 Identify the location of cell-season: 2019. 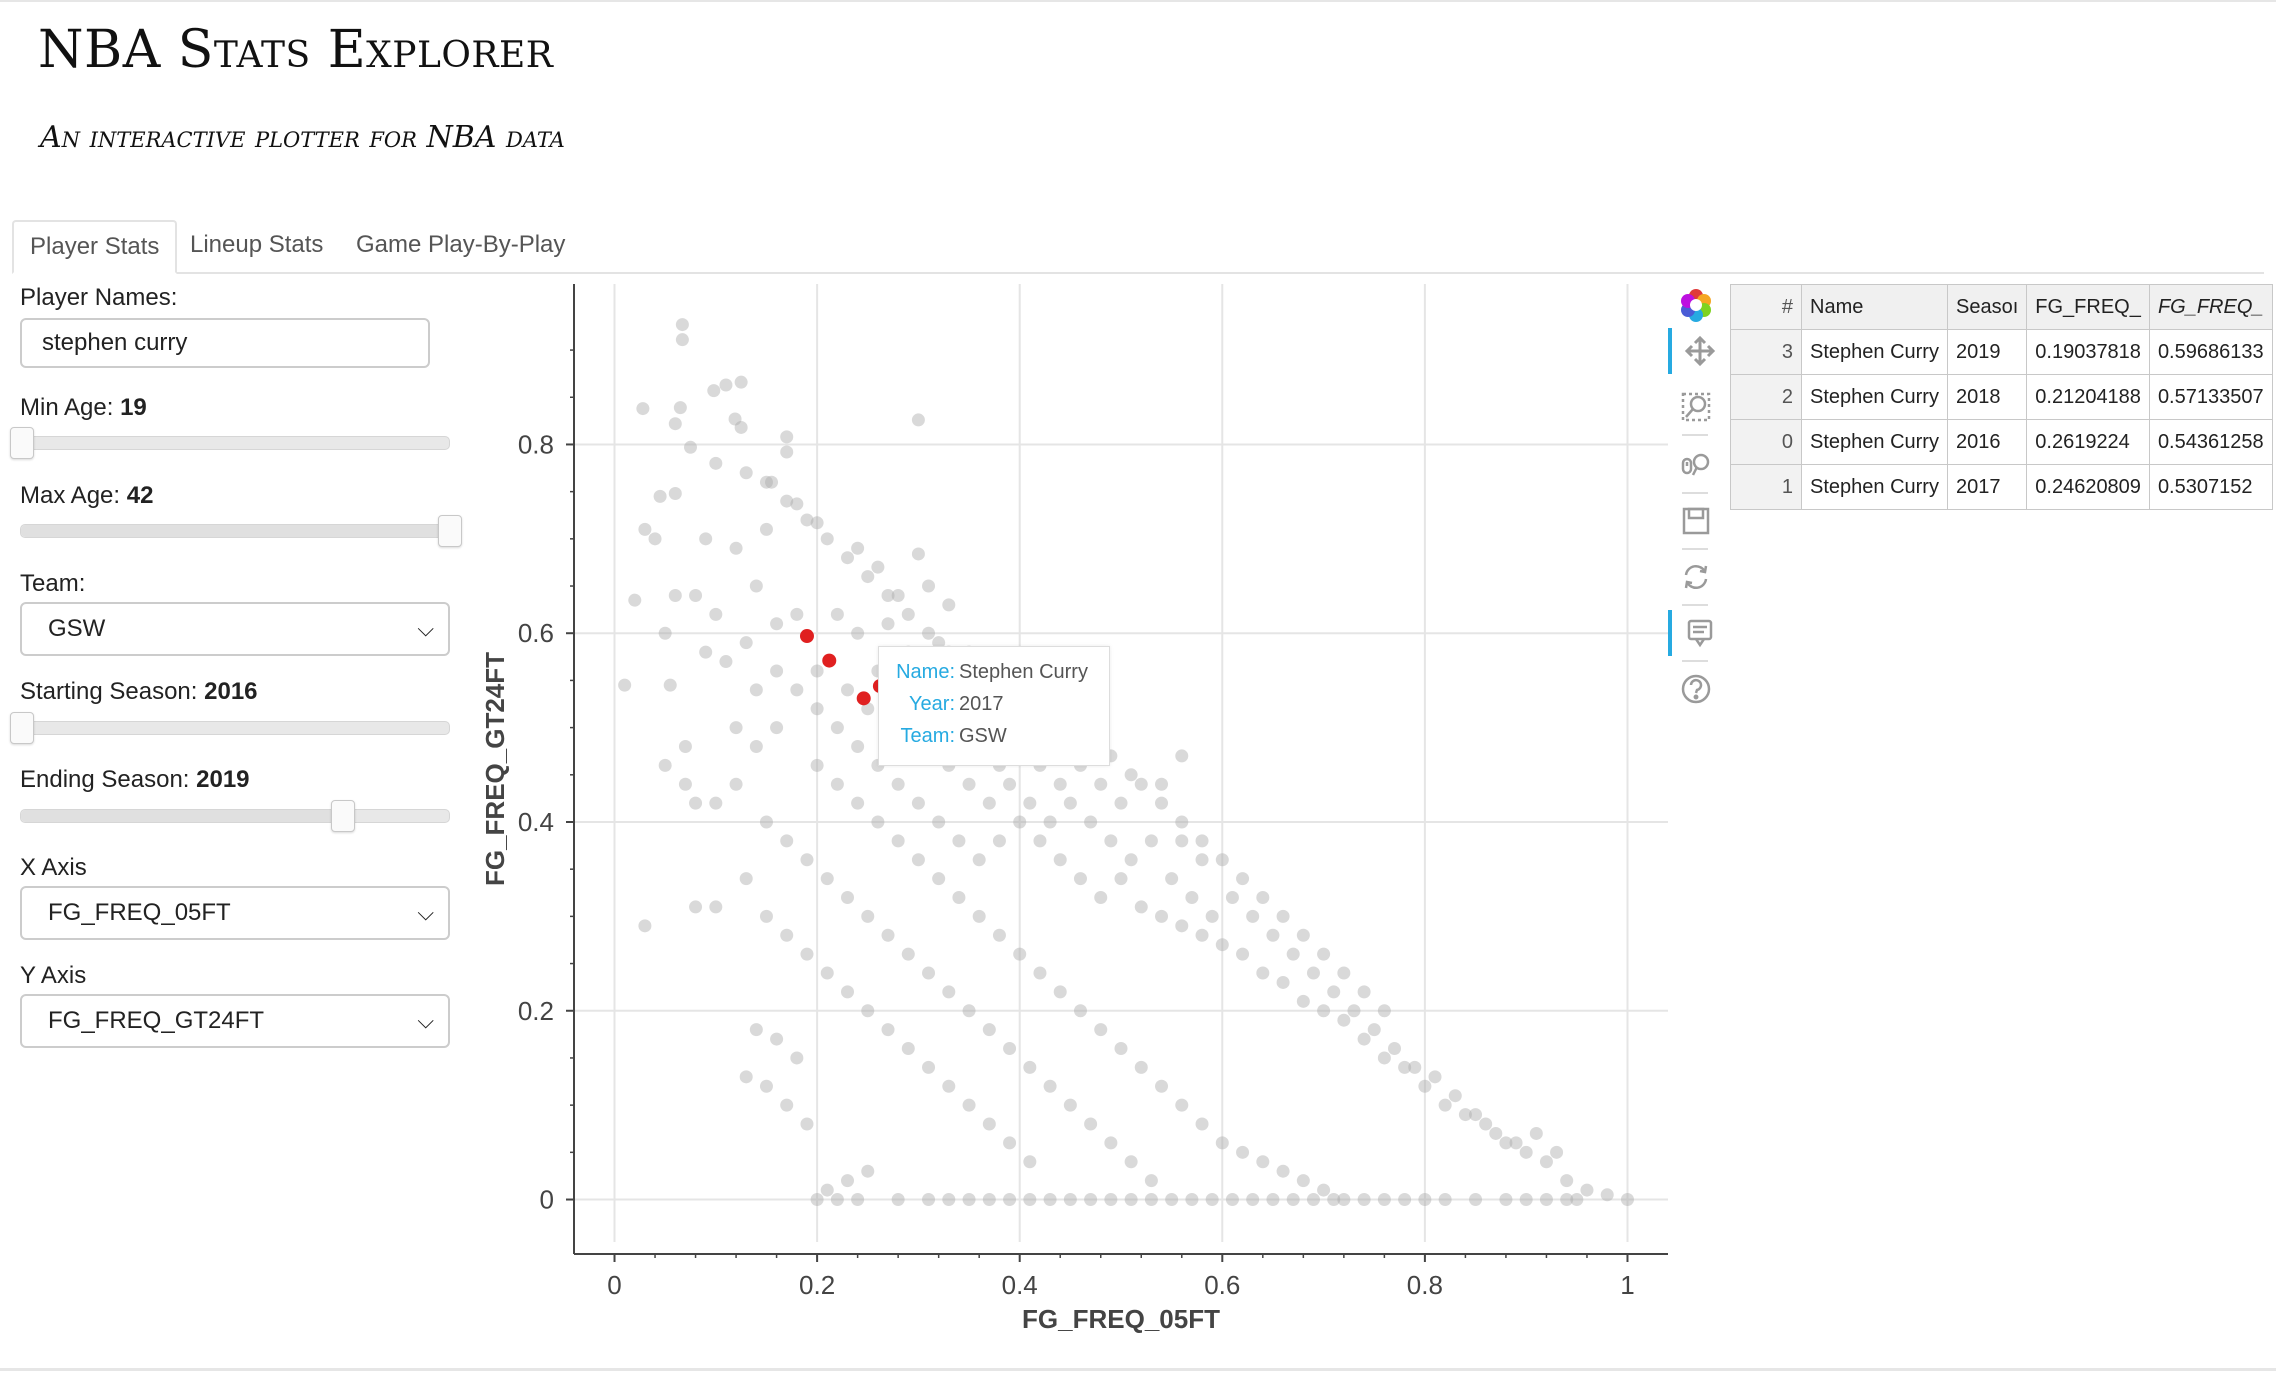
(1987, 352).